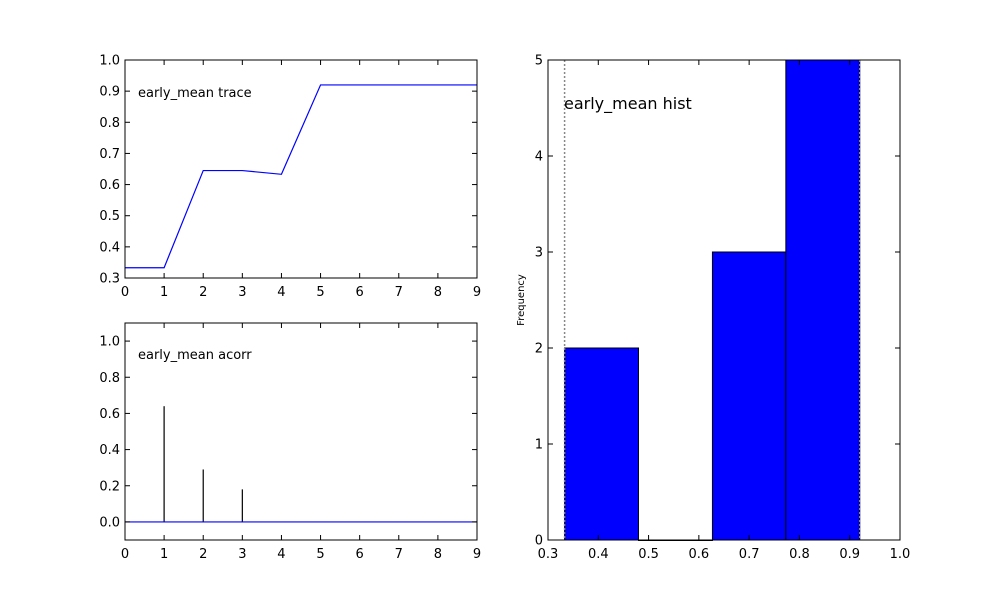 Image resolution: width=1000 pixels, height=600 pixels. I want to click on hist-xtick-label: 1.0, so click(900, 554).